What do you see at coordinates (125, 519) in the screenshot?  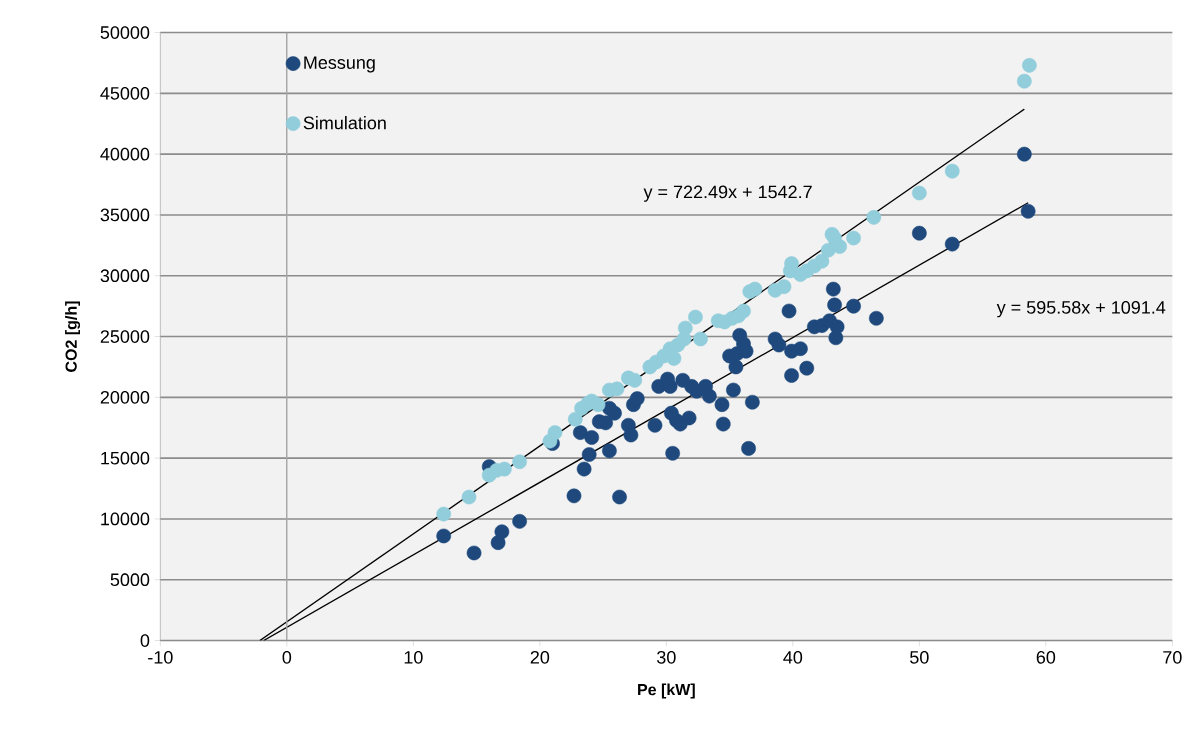 I see `y-tick-label: 10000` at bounding box center [125, 519].